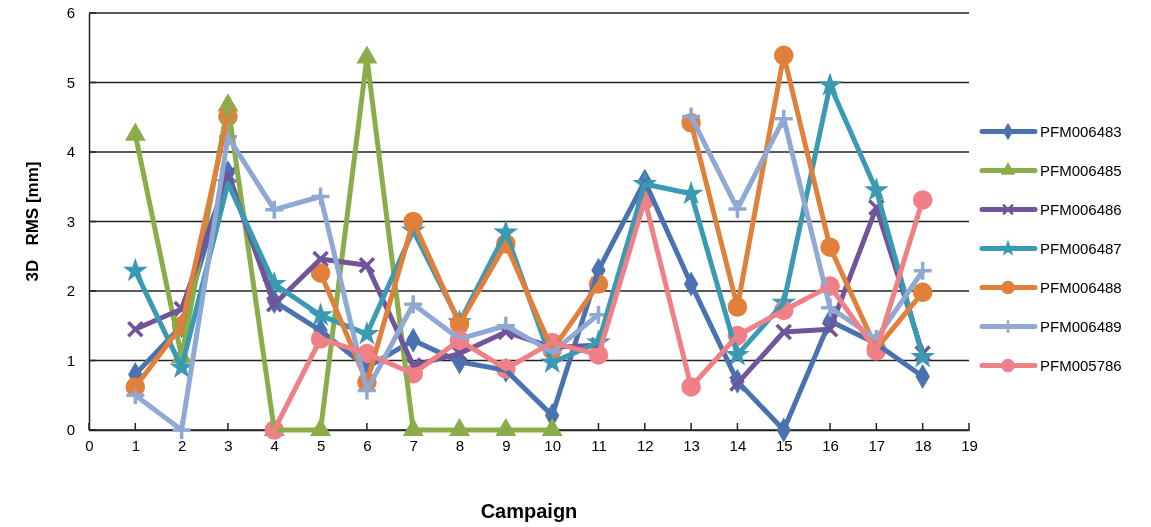  Describe the element at coordinates (70, 82) in the screenshot. I see `y-tick-label: 5` at that location.